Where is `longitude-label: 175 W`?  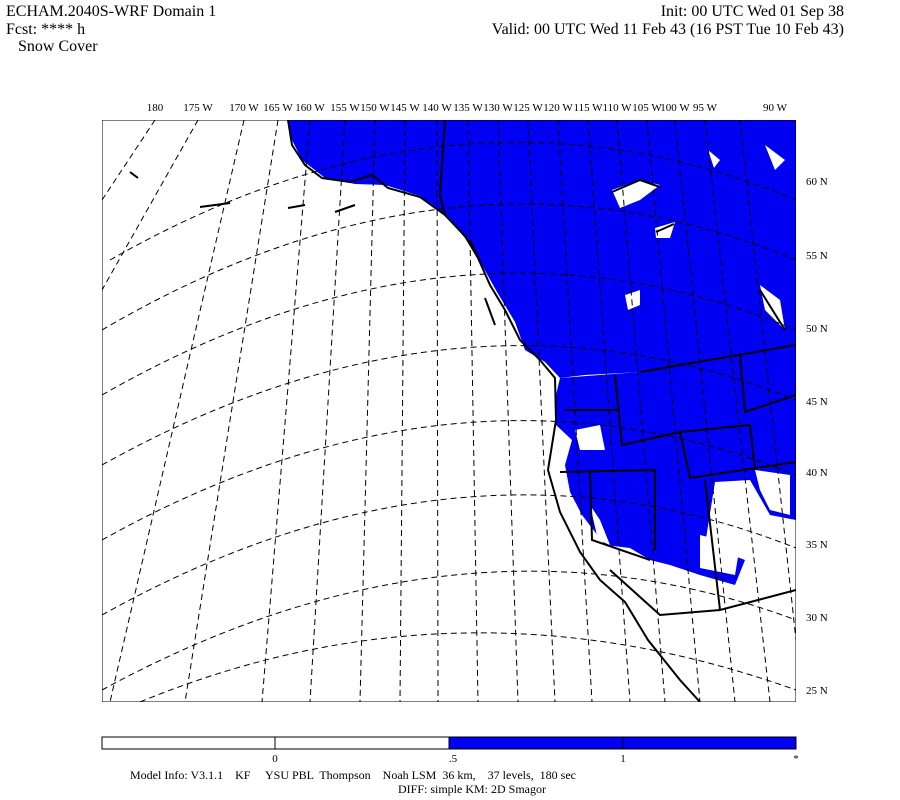 longitude-label: 175 W is located at coordinates (198, 108).